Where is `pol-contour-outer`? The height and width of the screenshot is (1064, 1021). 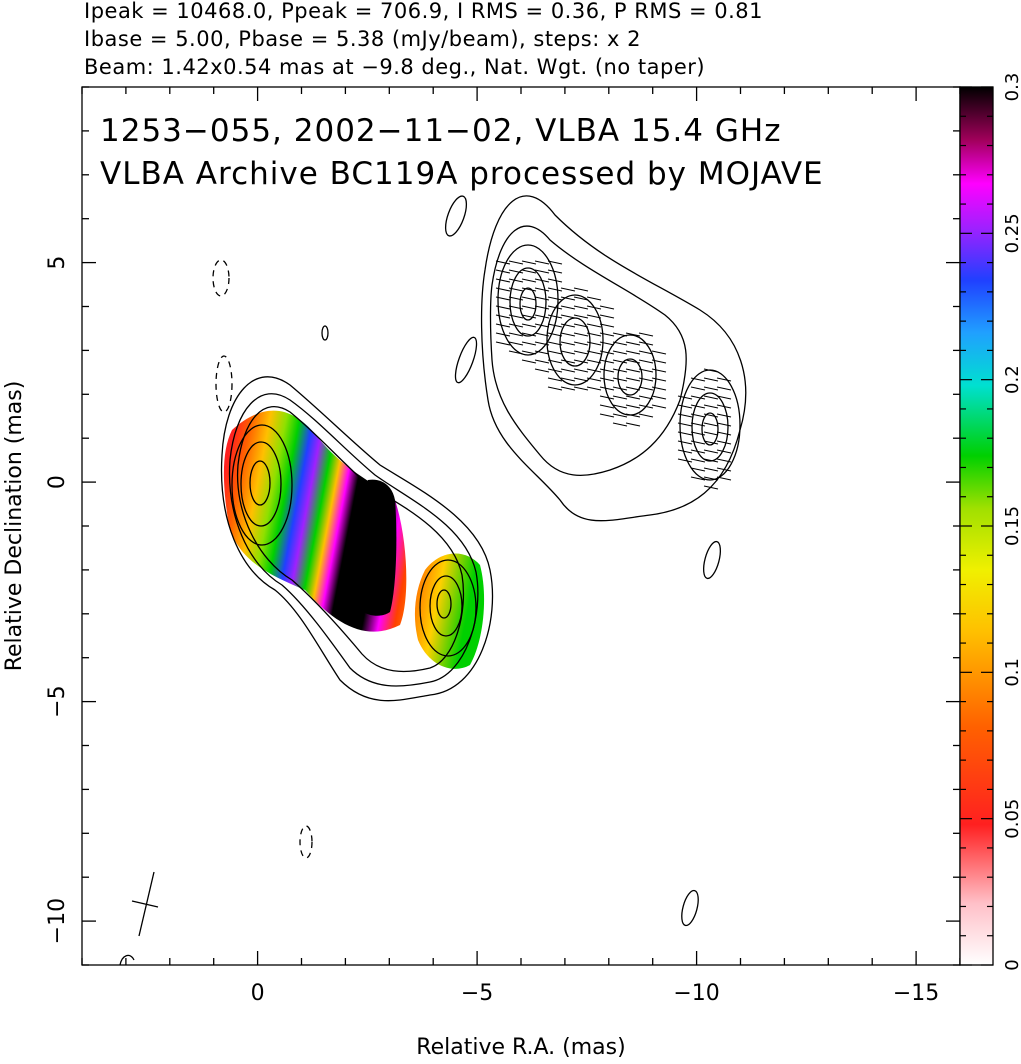 pol-contour-outer is located at coordinates (613, 358).